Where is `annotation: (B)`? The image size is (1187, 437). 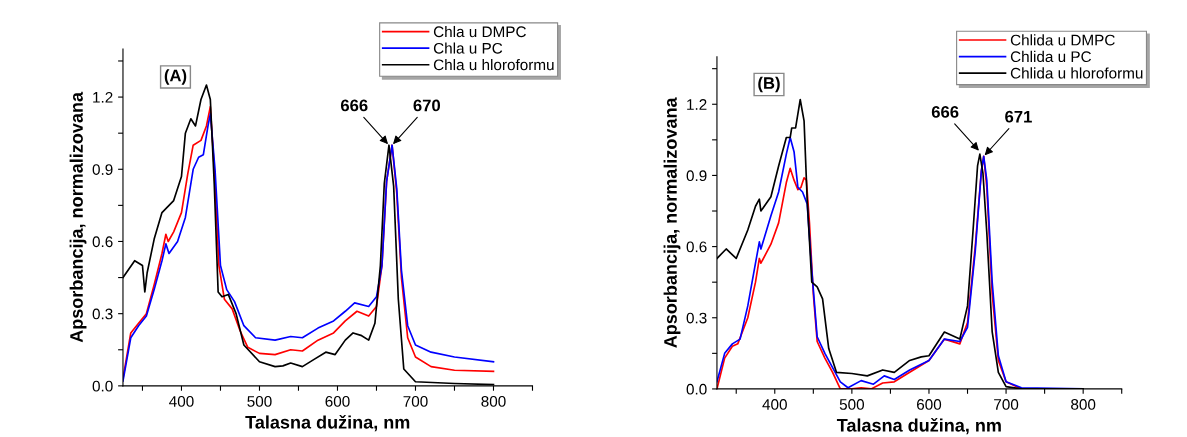 annotation: (B) is located at coordinates (769, 84).